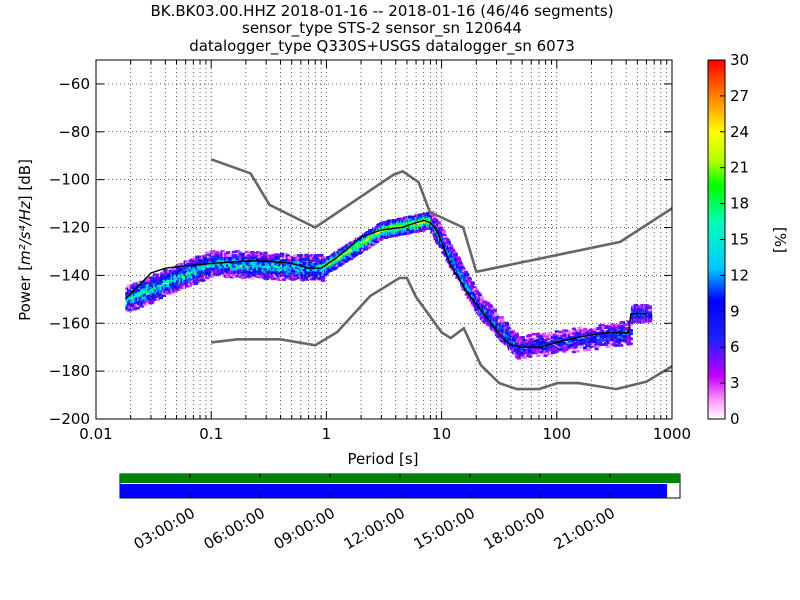  I want to click on x-tick-label: 10, so click(441, 434).